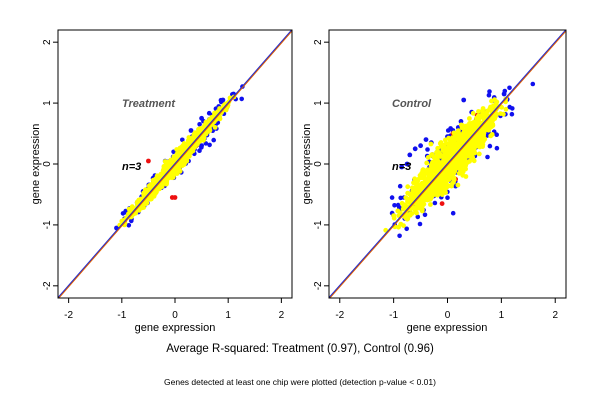  Describe the element at coordinates (47, 103) in the screenshot. I see `treatment-y-tick-label: 1` at that location.